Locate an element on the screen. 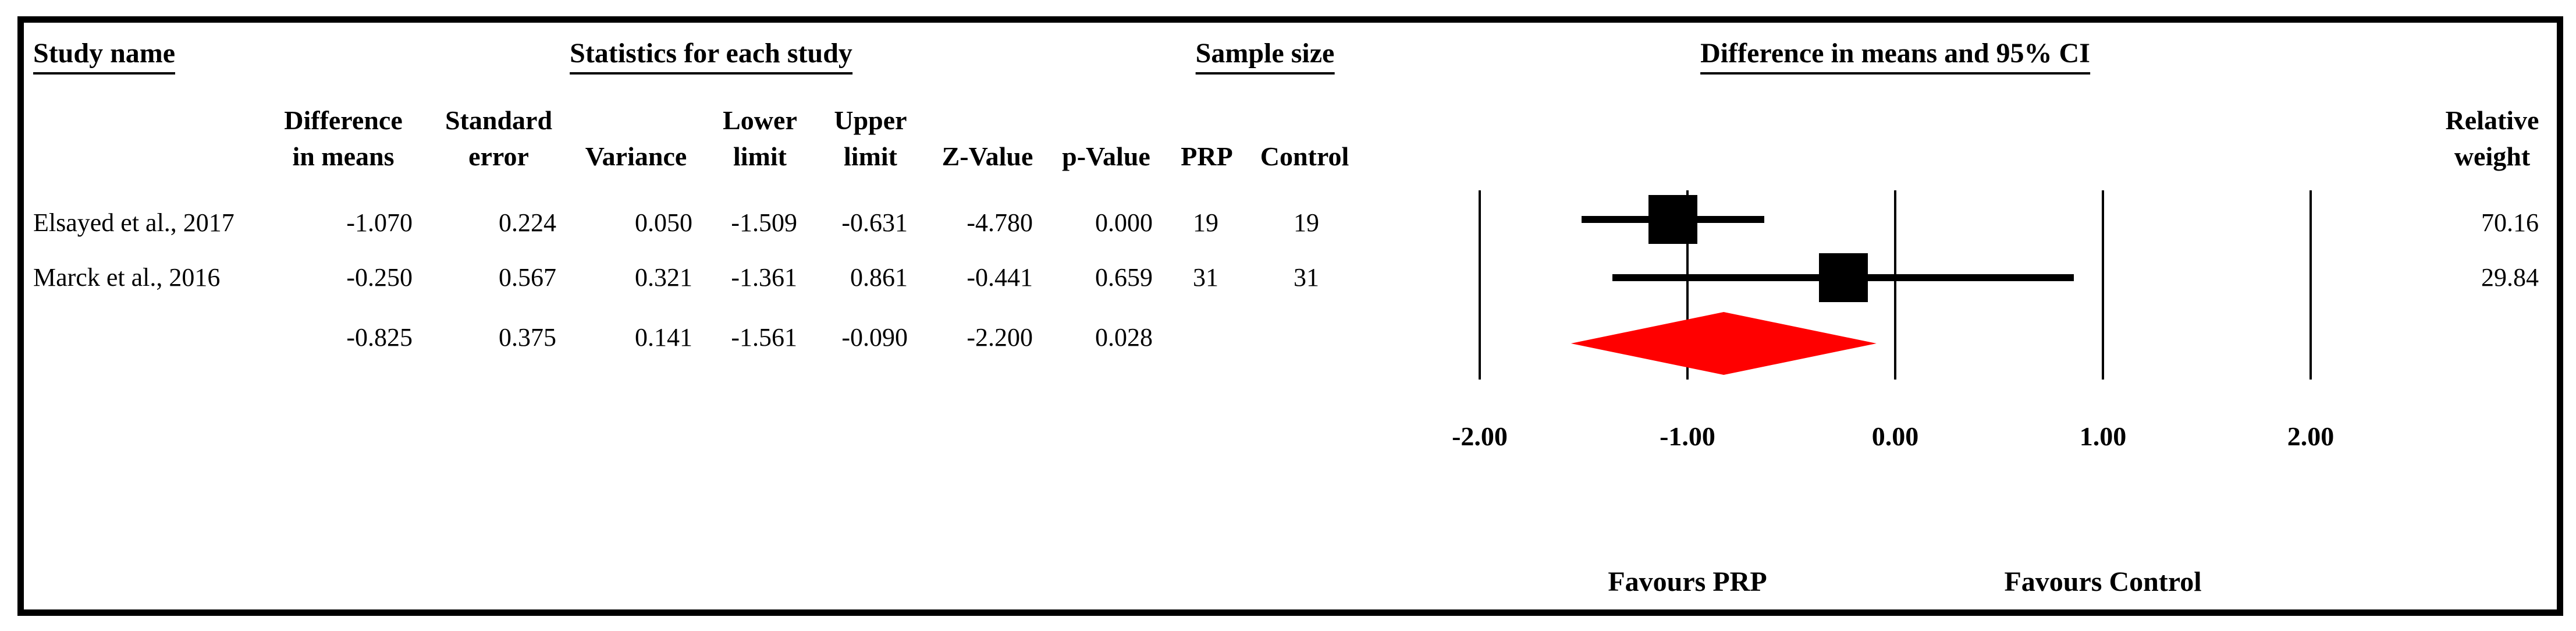 The width and height of the screenshot is (2576, 631). ci-header: Difference in means and 95% CI is located at coordinates (1895, 56).